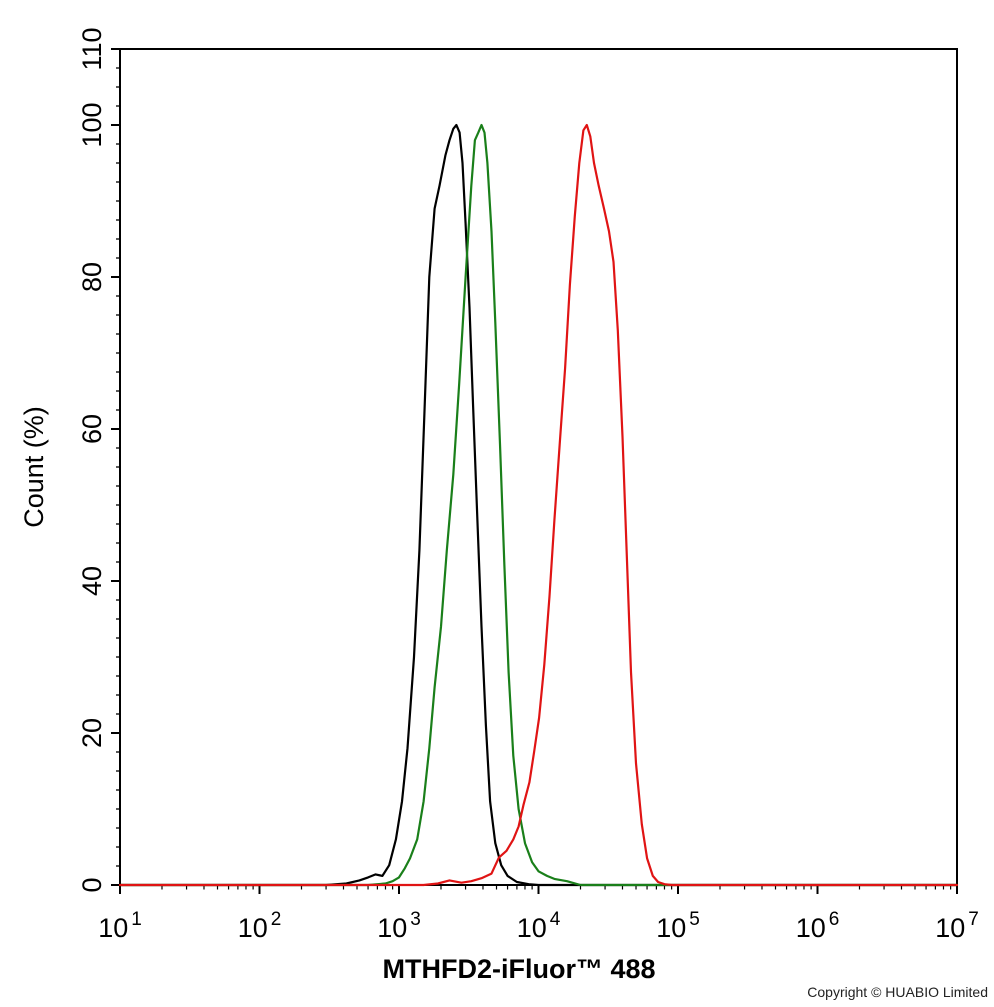 The width and height of the screenshot is (994, 1007). Describe the element at coordinates (92, 124) in the screenshot. I see `y-tick-label: 100` at that location.